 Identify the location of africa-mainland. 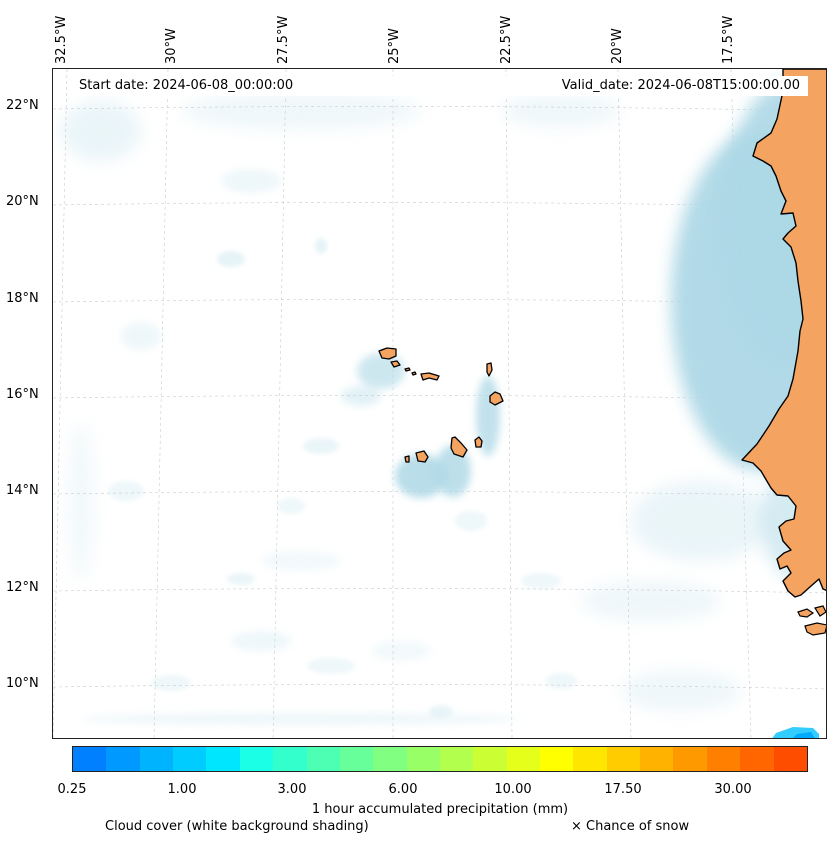
(783, 333).